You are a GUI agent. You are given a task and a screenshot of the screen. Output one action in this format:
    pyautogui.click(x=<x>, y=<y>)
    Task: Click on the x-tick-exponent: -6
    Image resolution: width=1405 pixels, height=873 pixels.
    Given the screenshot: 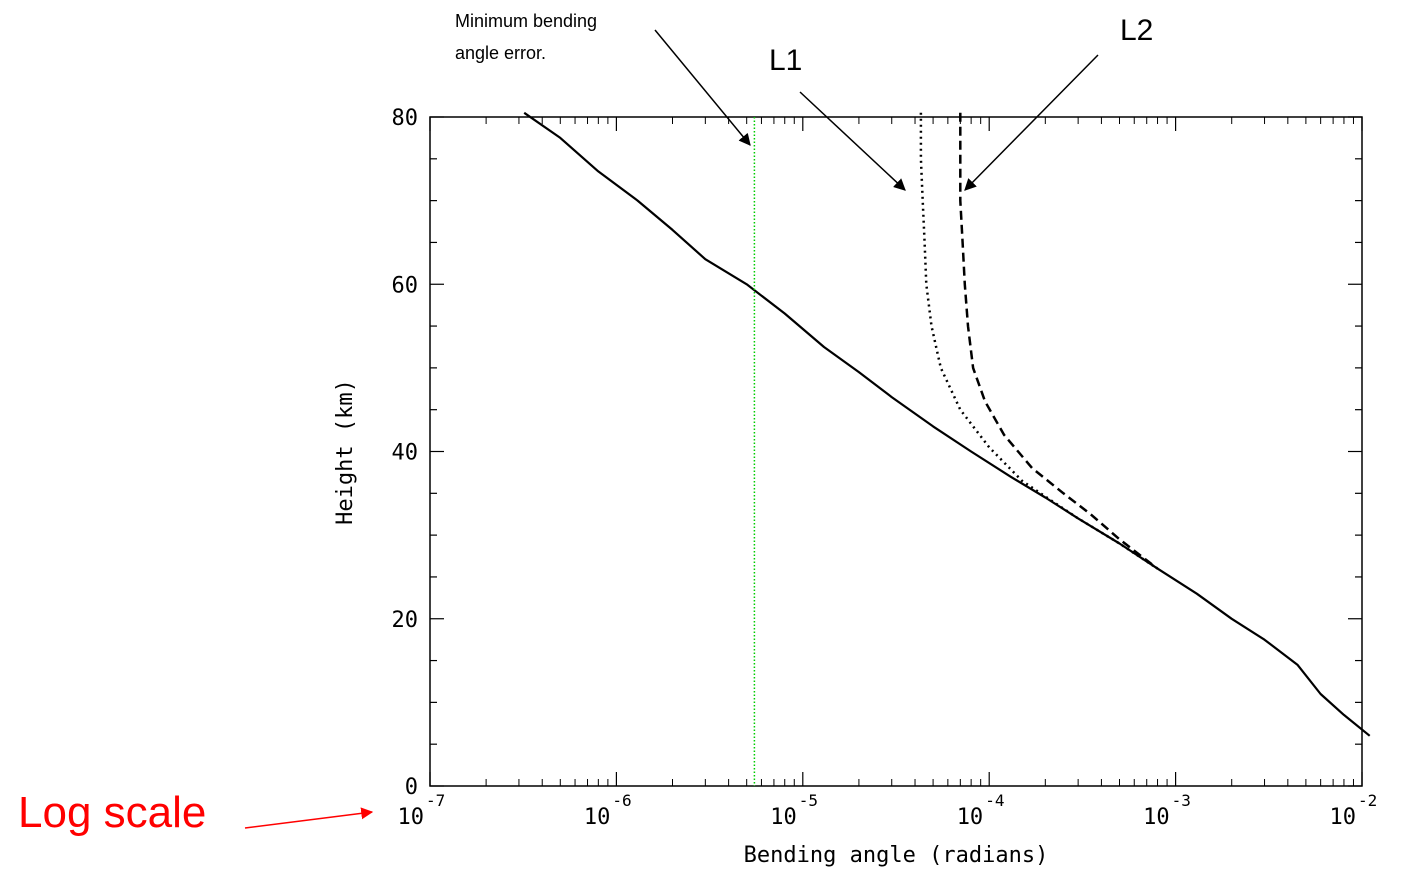 What is the action you would take?
    pyautogui.click(x=621, y=800)
    